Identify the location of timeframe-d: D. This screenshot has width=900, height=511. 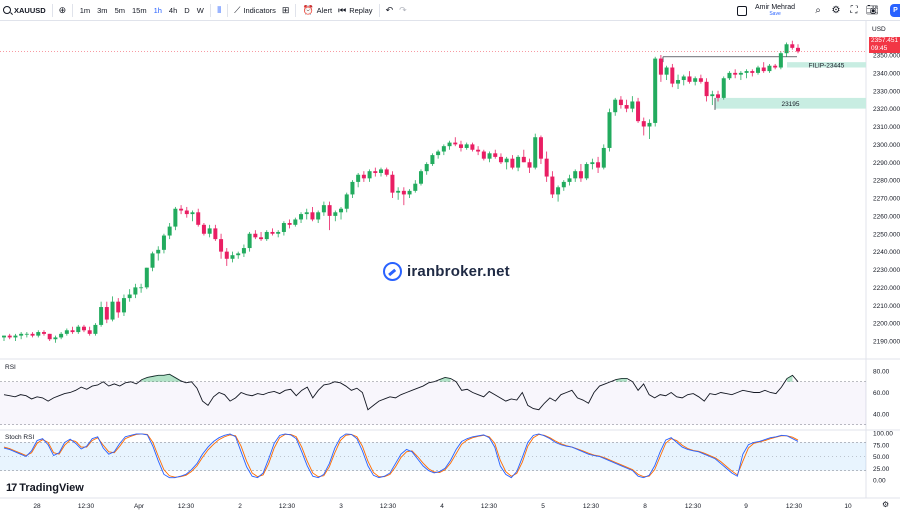
(187, 10).